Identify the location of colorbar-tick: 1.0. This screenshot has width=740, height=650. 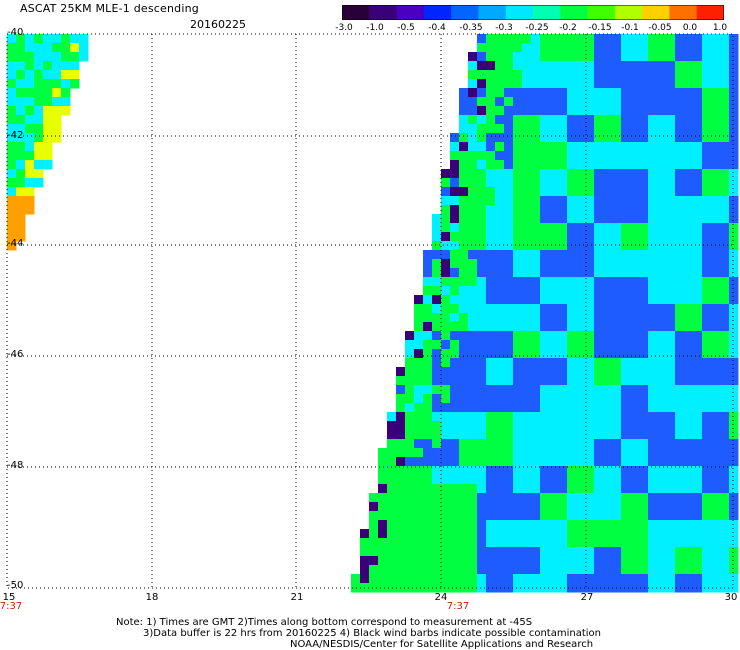
(720, 28).